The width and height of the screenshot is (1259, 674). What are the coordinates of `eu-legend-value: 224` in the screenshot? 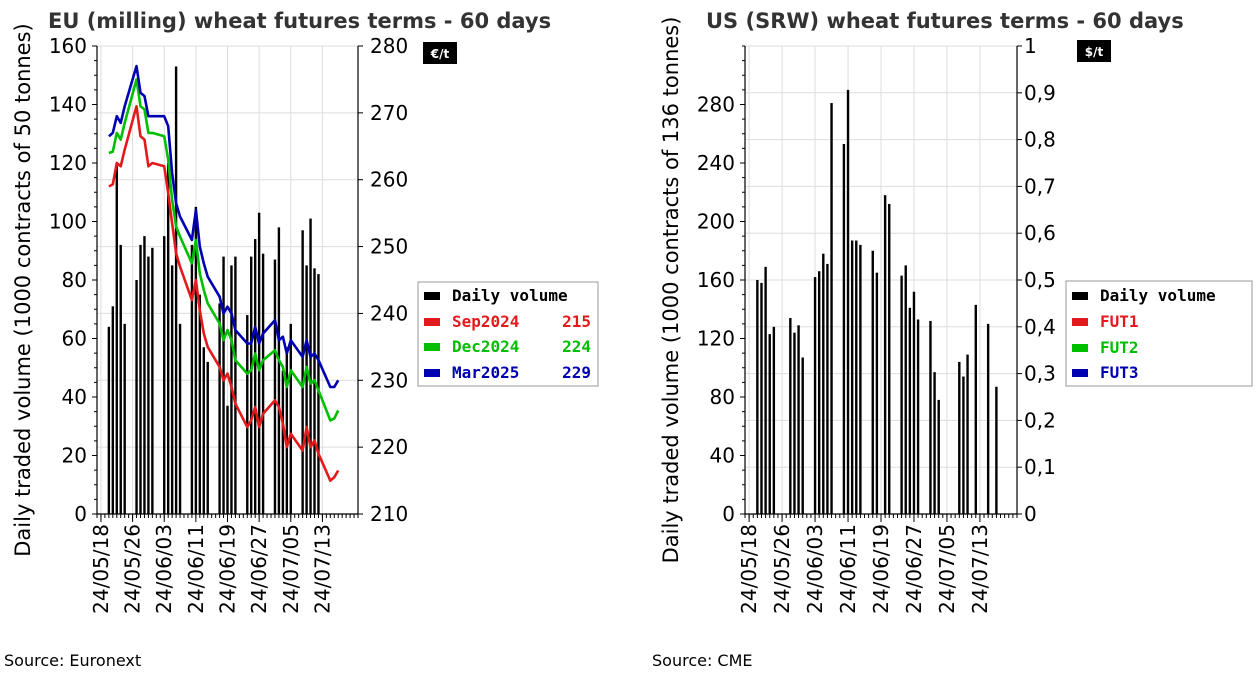 It's located at (576, 346).